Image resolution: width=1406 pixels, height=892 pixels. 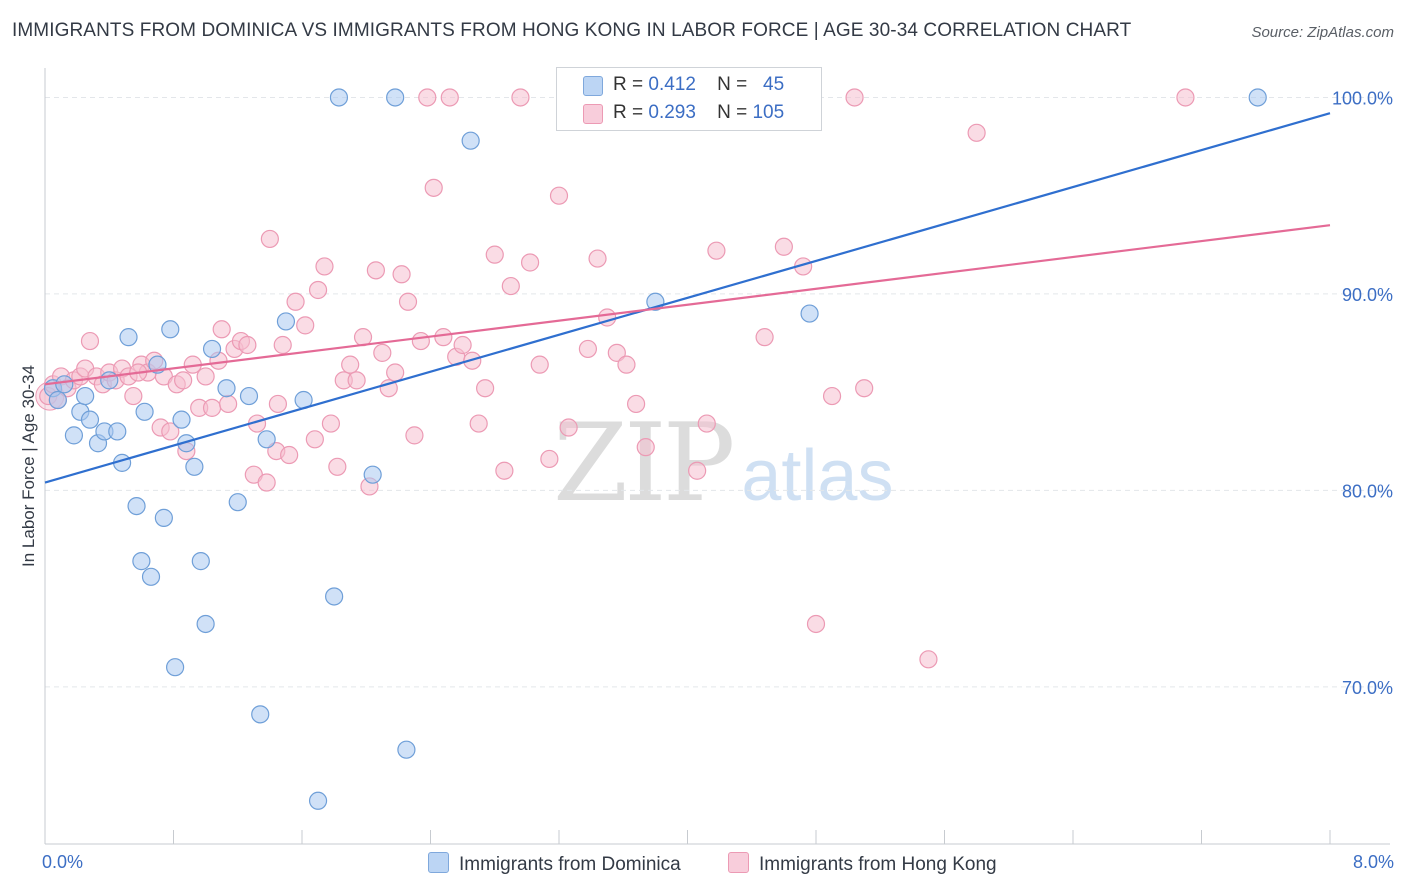 I want to click on y-tick-label: 80.0%, so click(x=1367, y=491).